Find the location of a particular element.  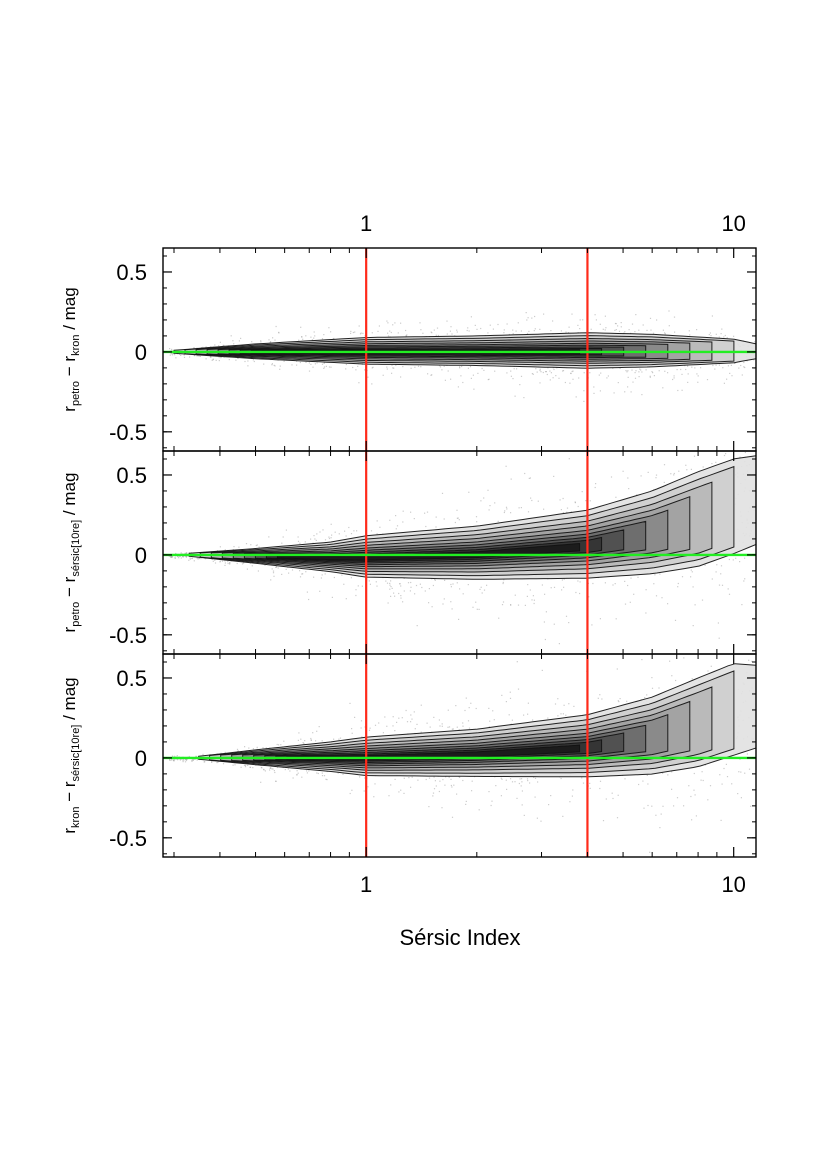

y-axis-title: rpetro − rsérsic[10re] / mag is located at coordinates (71, 553).